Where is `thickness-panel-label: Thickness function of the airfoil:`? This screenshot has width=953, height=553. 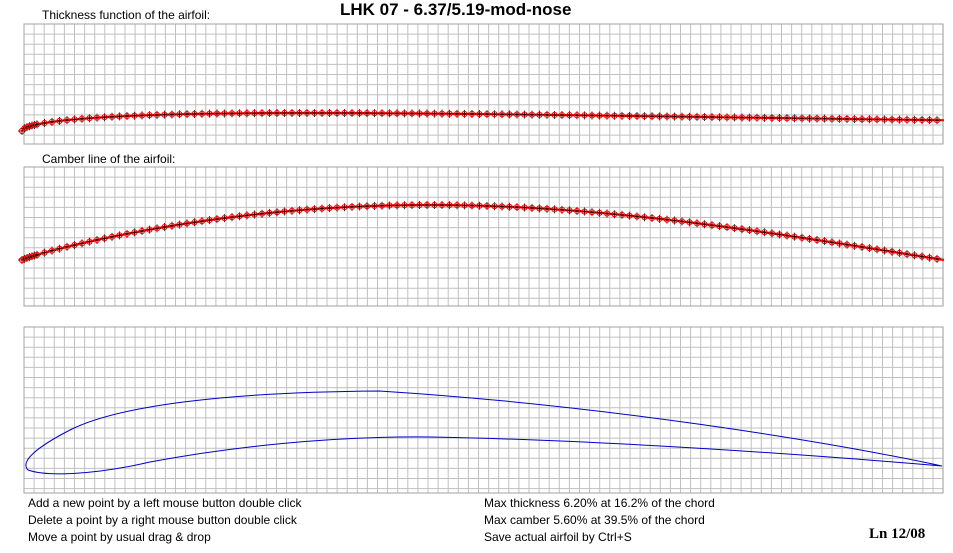 thickness-panel-label: Thickness function of the airfoil: is located at coordinates (126, 15).